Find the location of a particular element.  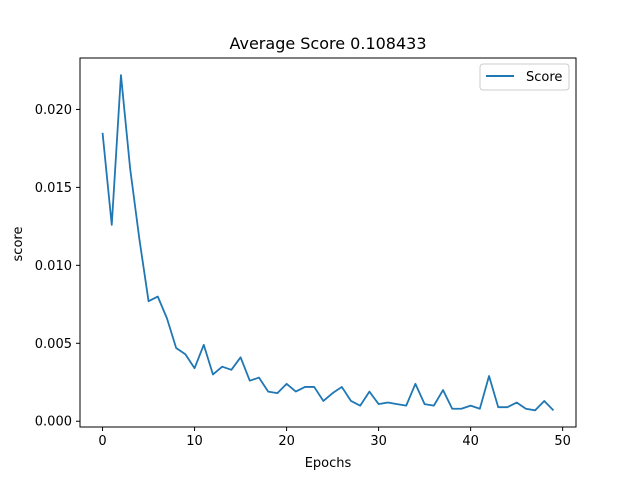

y-tick-label: 0.020 is located at coordinates (53, 110).